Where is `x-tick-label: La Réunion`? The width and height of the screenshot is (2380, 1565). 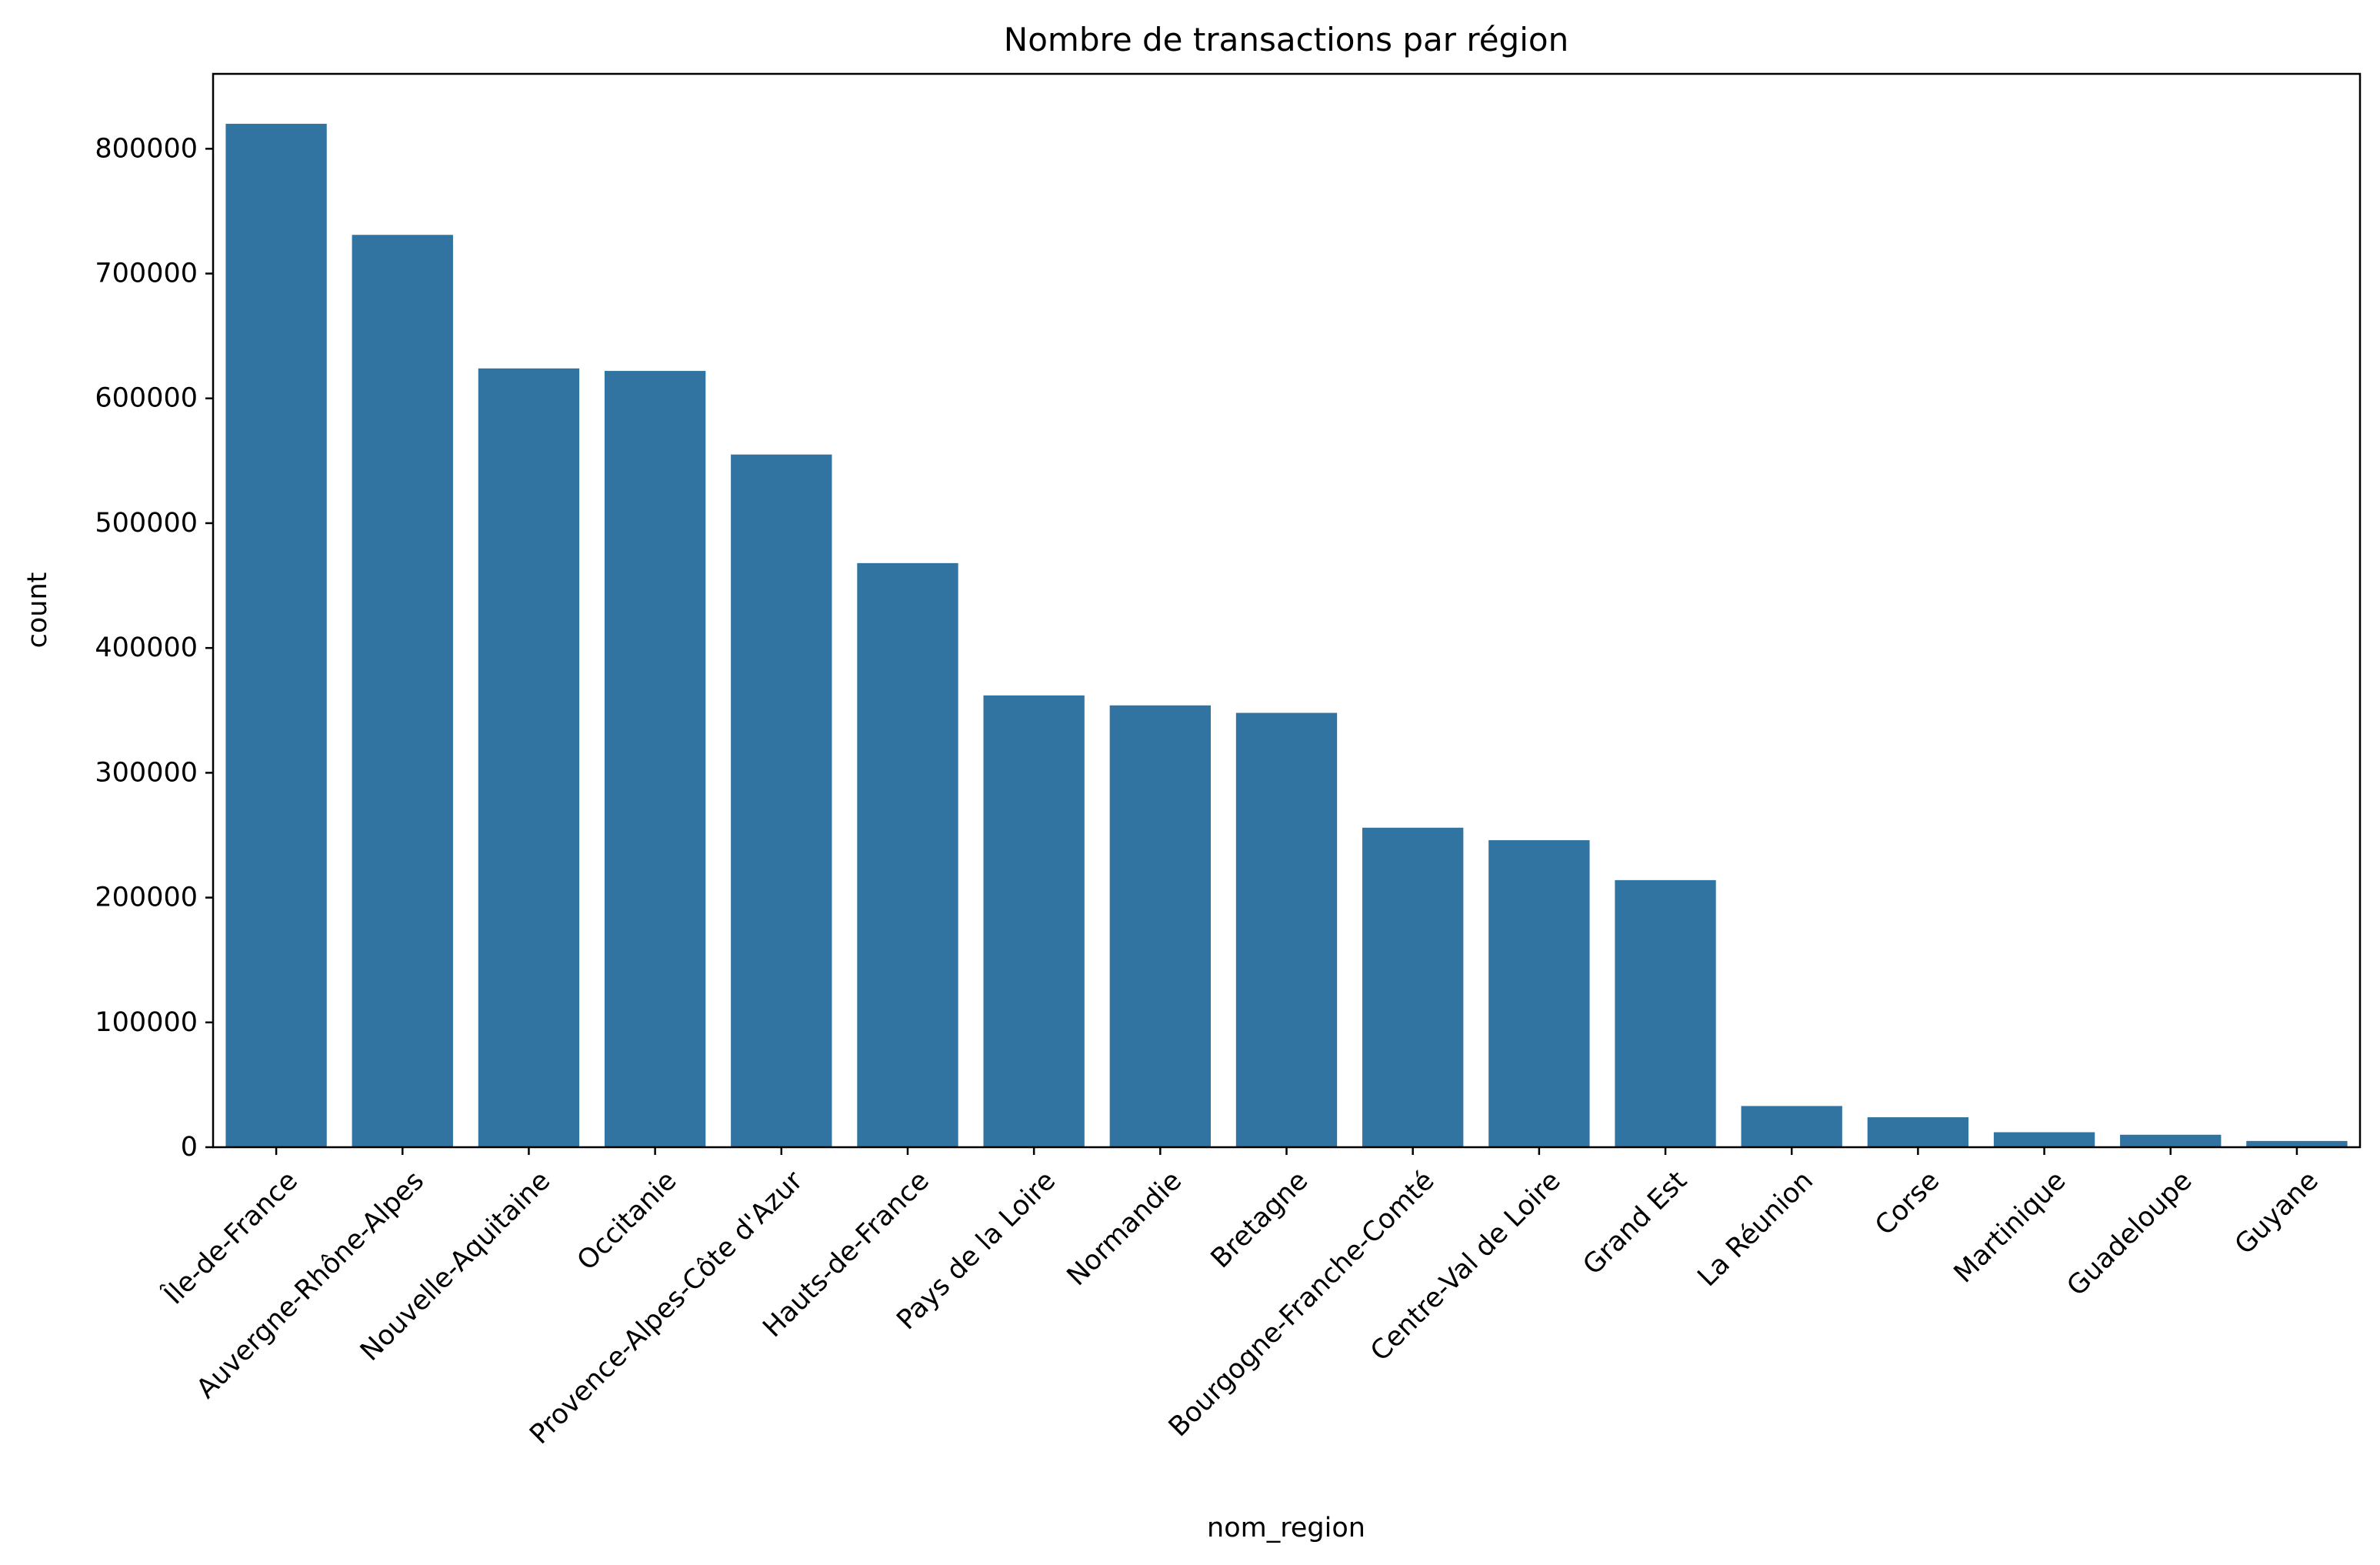
x-tick-label: La Réunion is located at coordinates (1756, 1229).